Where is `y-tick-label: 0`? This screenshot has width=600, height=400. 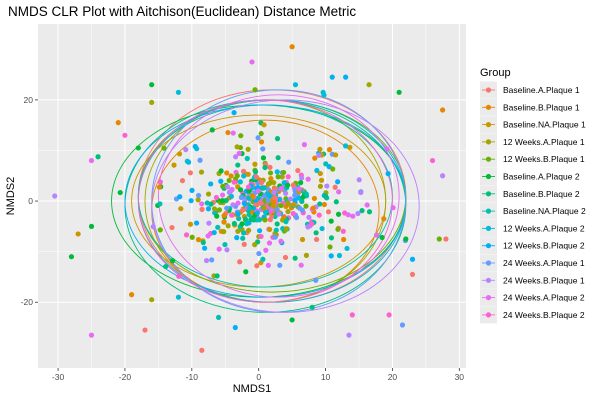
y-tick-label: 0 is located at coordinates (30, 201).